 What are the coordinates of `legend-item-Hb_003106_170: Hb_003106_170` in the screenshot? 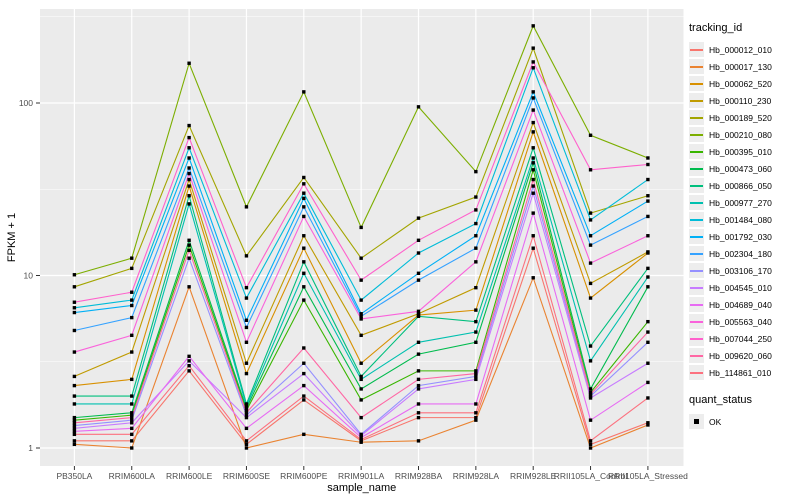 It's located at (743, 270).